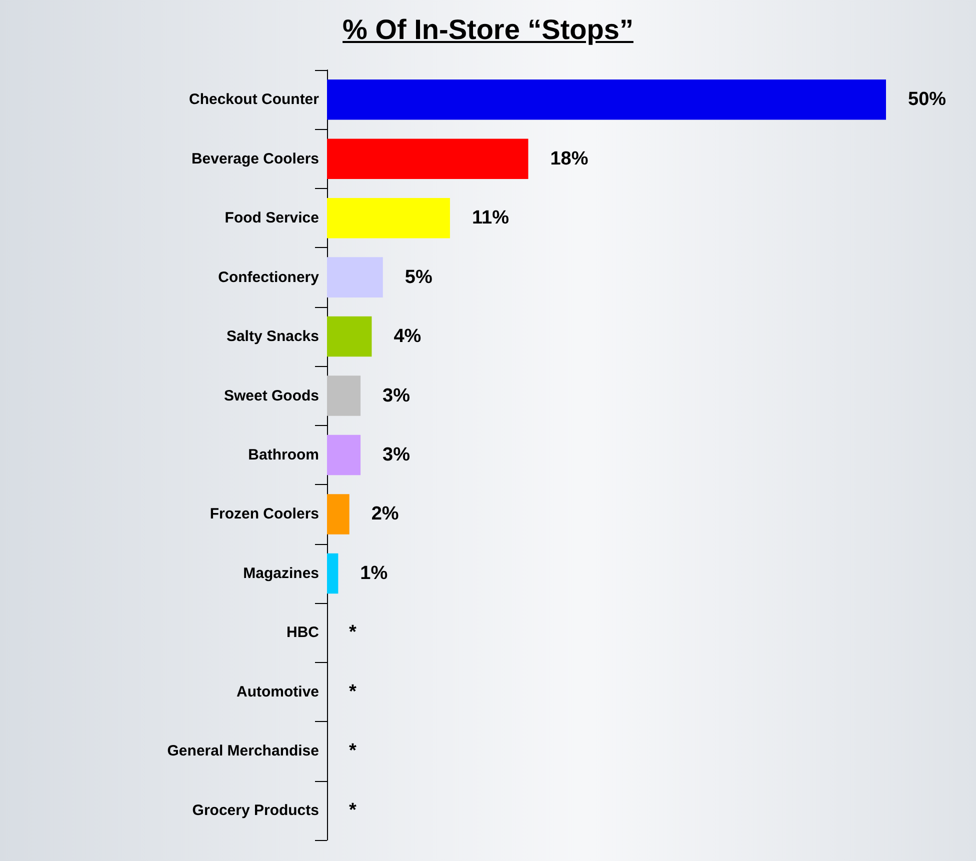 The height and width of the screenshot is (861, 976). I want to click on y-tick-label: Magazines, so click(281, 573).